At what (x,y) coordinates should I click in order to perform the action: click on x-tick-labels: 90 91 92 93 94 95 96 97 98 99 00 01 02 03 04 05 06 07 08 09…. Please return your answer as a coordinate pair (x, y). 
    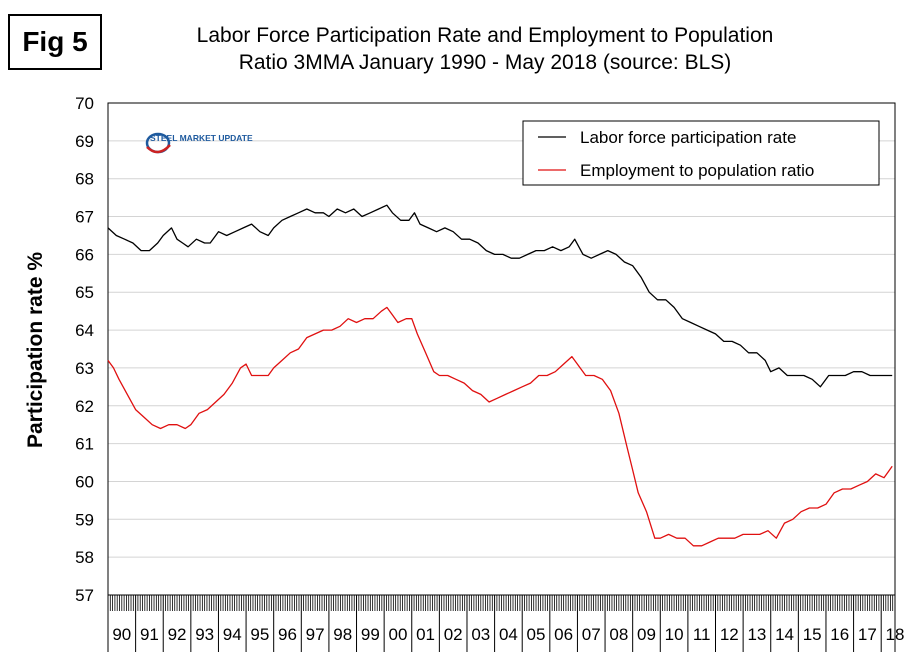
    Looking at the image, I should click on (508, 634).